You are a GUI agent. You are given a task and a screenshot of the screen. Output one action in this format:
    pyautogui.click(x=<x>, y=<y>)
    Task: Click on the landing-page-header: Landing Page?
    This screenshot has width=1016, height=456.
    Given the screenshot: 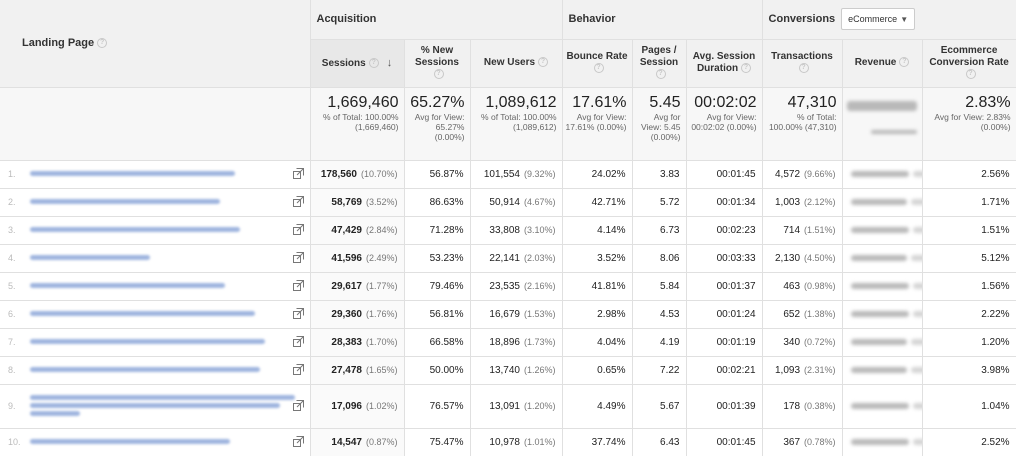 What is the action you would take?
    pyautogui.click(x=155, y=44)
    